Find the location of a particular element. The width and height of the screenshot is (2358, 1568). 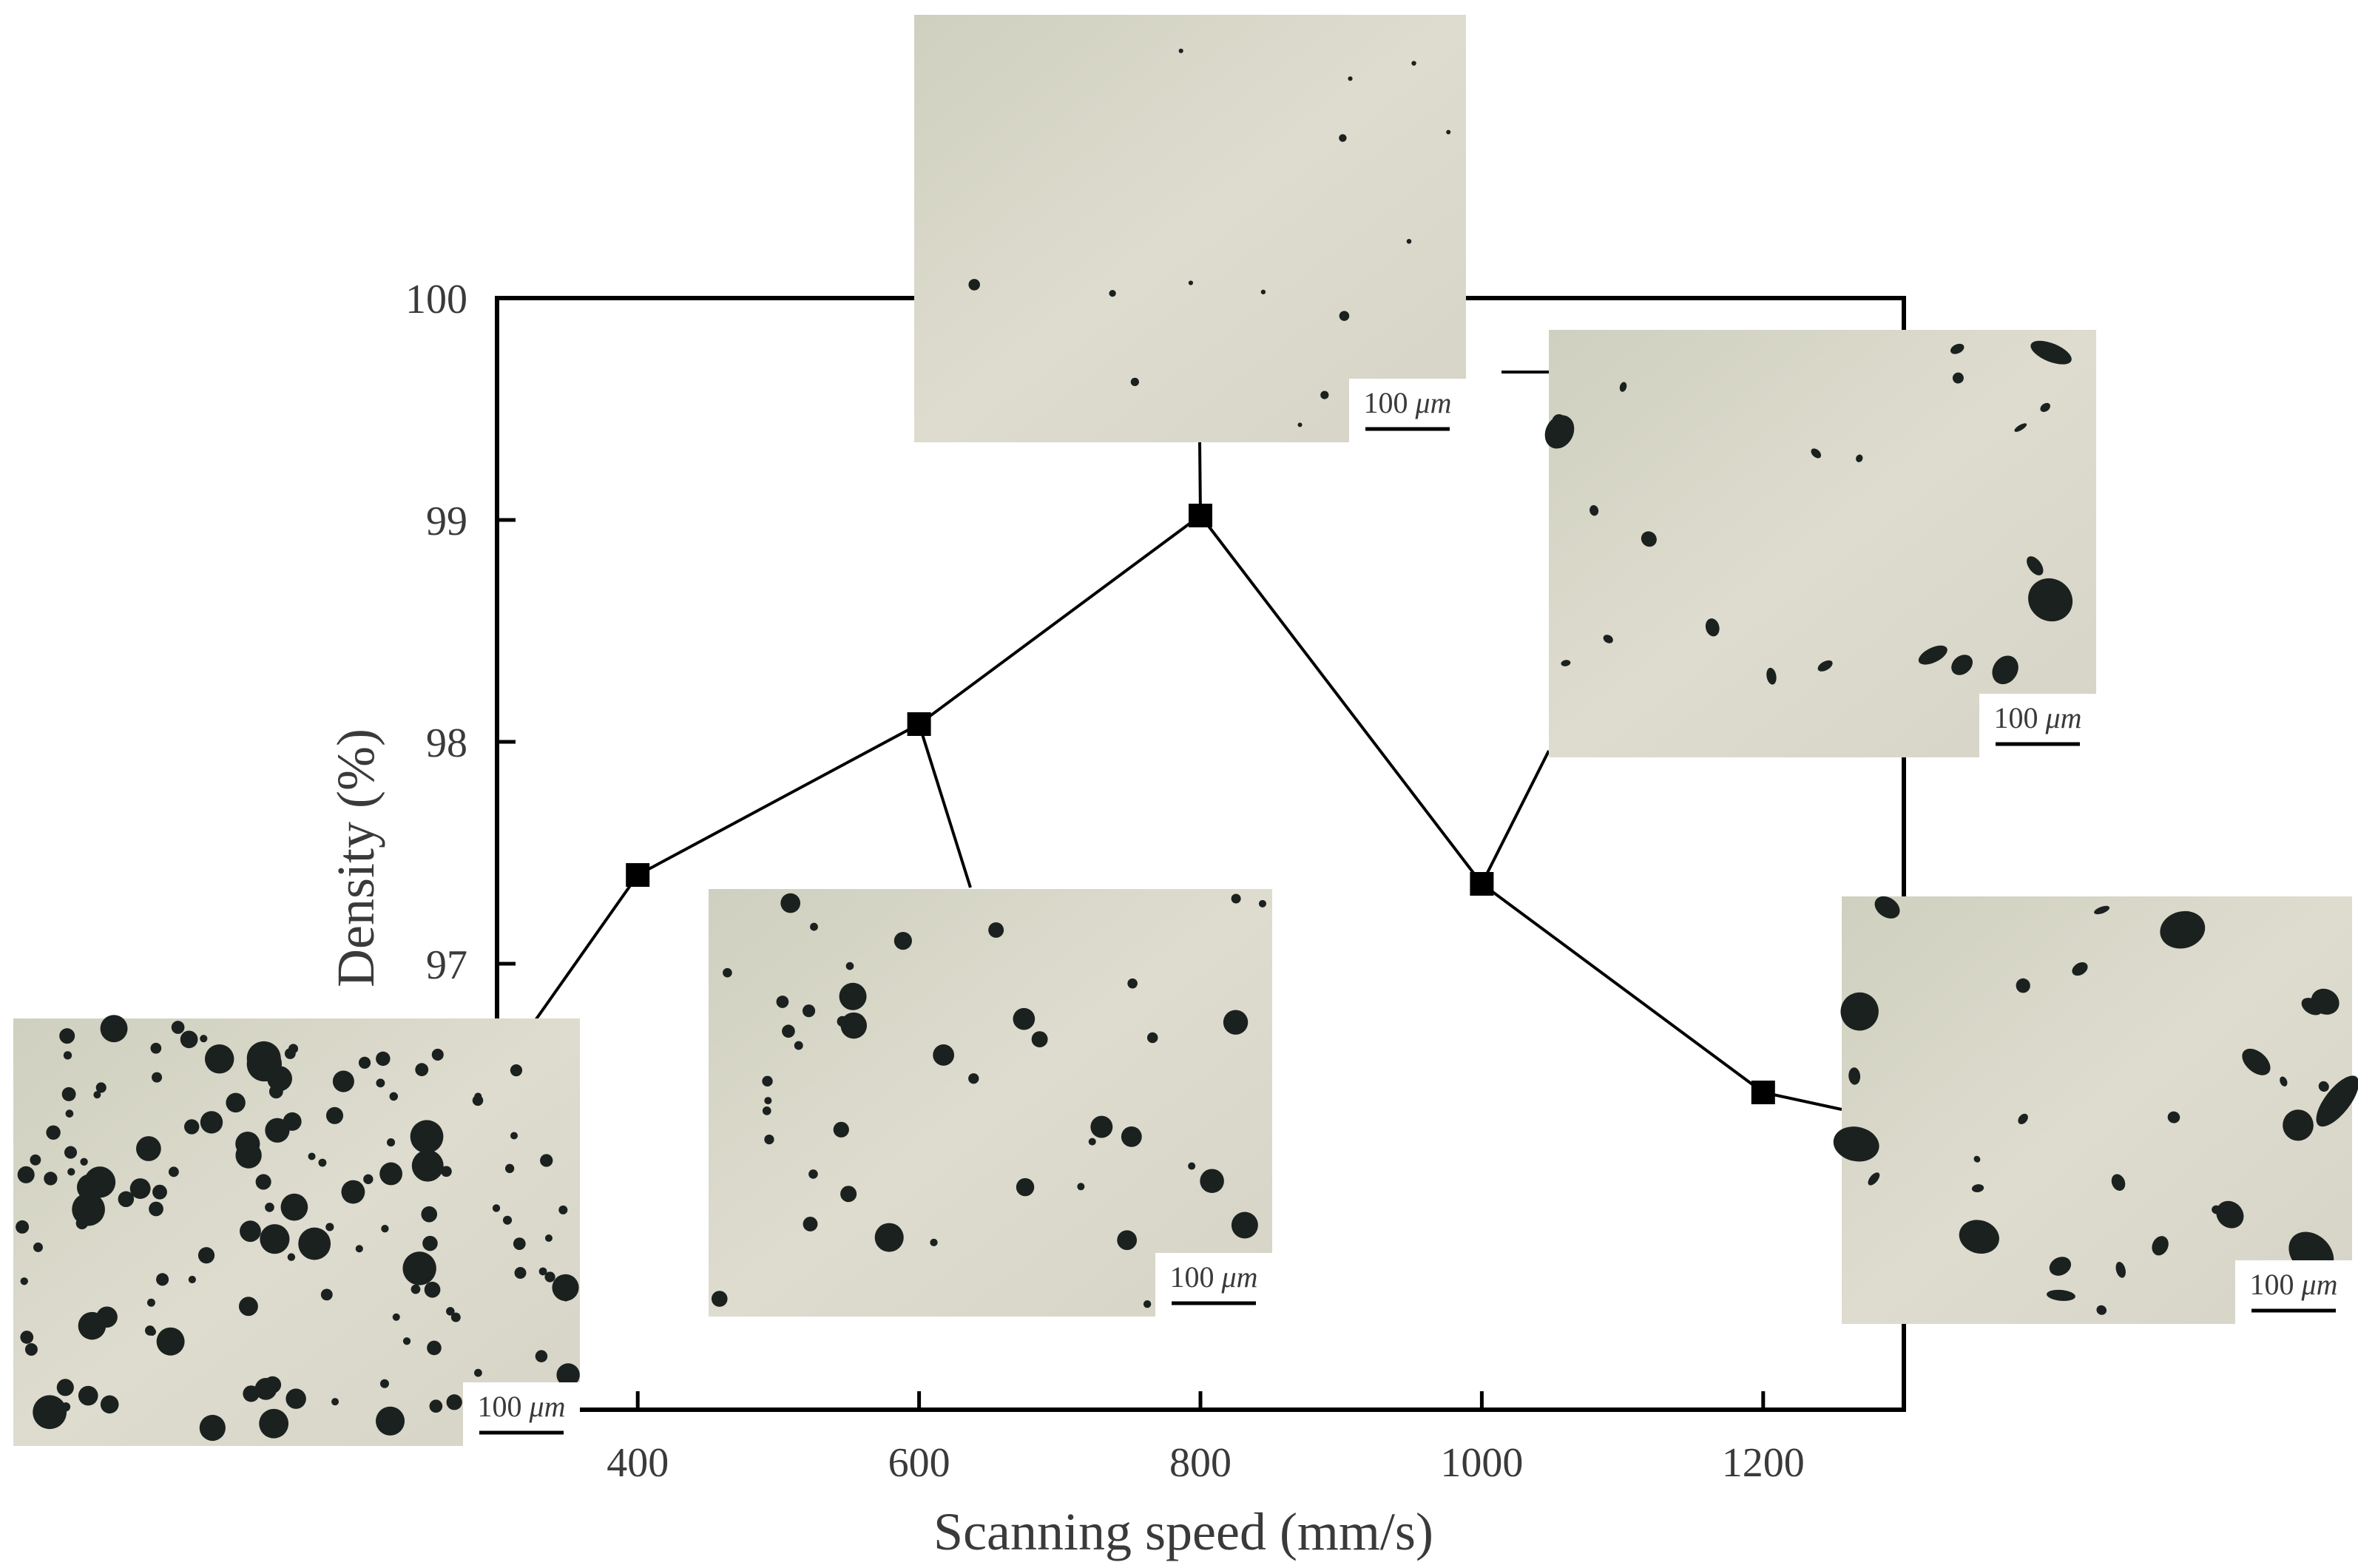

y-tick-label: 99 is located at coordinates (446, 521).